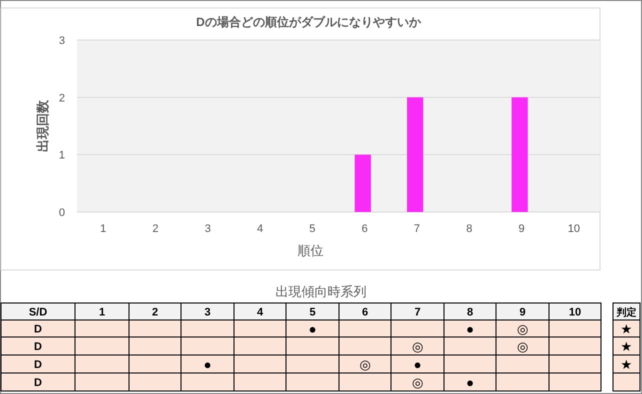  Describe the element at coordinates (311, 250) in the screenshot. I see `x-axis-title: 順位` at that location.